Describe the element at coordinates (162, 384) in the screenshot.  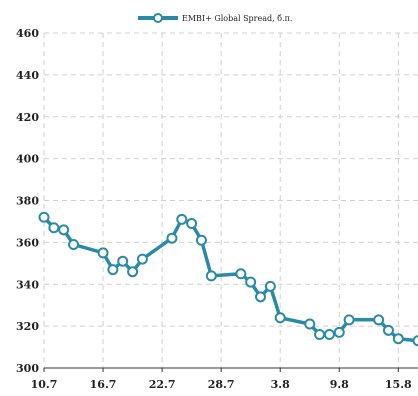
I see `x-tick-label: 22.7` at that location.